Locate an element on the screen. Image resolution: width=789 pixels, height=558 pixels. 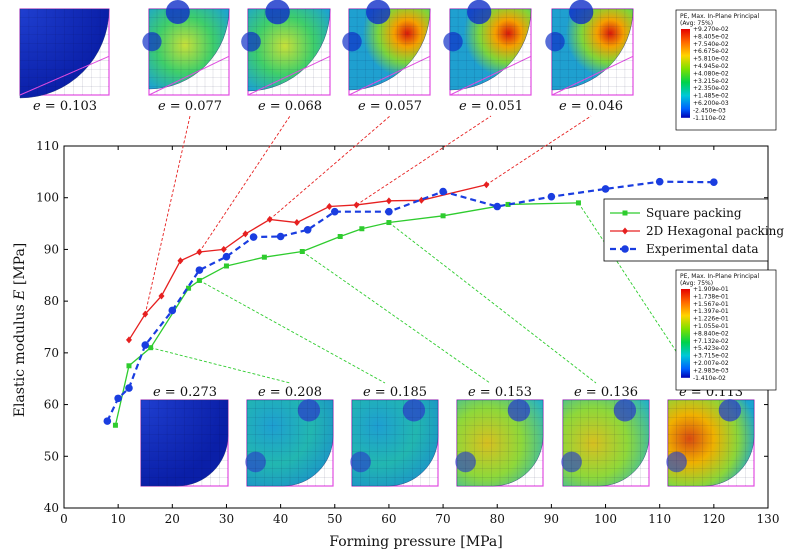
y-tick-label: 40 is located at coordinates (51, 508).